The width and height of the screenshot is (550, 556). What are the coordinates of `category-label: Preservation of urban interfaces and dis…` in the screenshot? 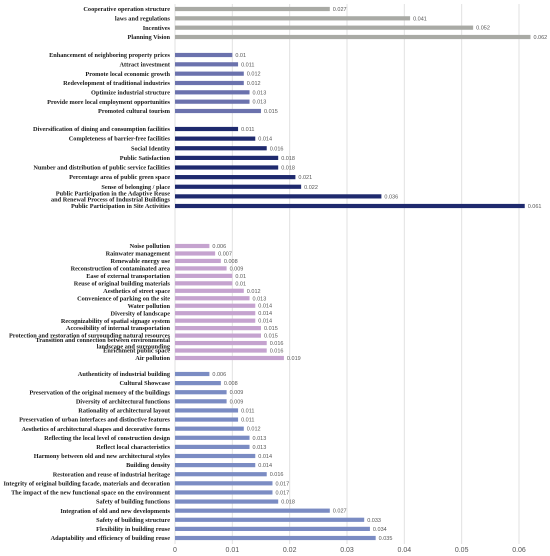 It's located at (94, 420).